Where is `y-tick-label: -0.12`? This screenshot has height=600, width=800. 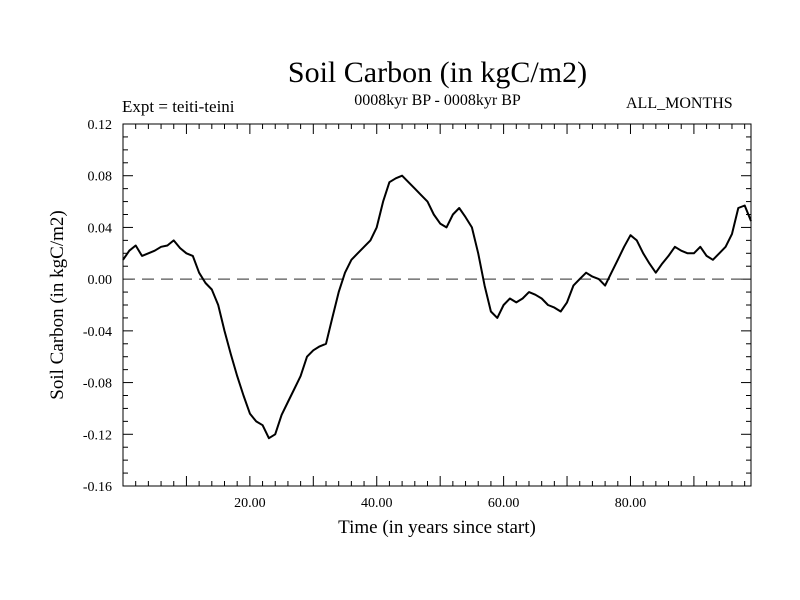 y-tick-label: -0.12 is located at coordinates (97, 435).